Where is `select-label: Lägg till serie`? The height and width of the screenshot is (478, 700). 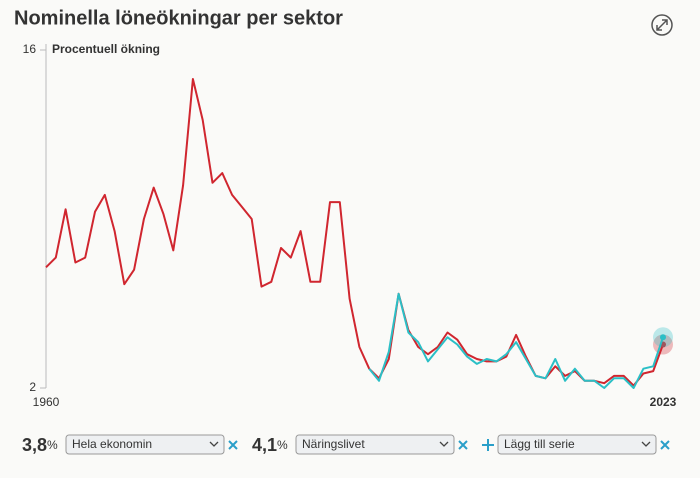 select-label: Lägg till serie is located at coordinates (539, 444).